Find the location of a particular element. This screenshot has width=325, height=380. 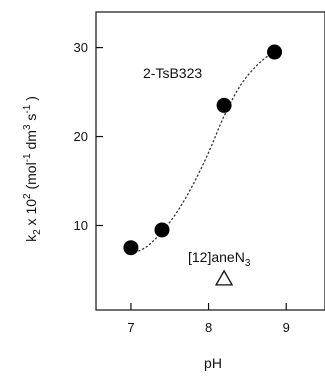

ylabel-exp: 2 is located at coordinates (27, 196).